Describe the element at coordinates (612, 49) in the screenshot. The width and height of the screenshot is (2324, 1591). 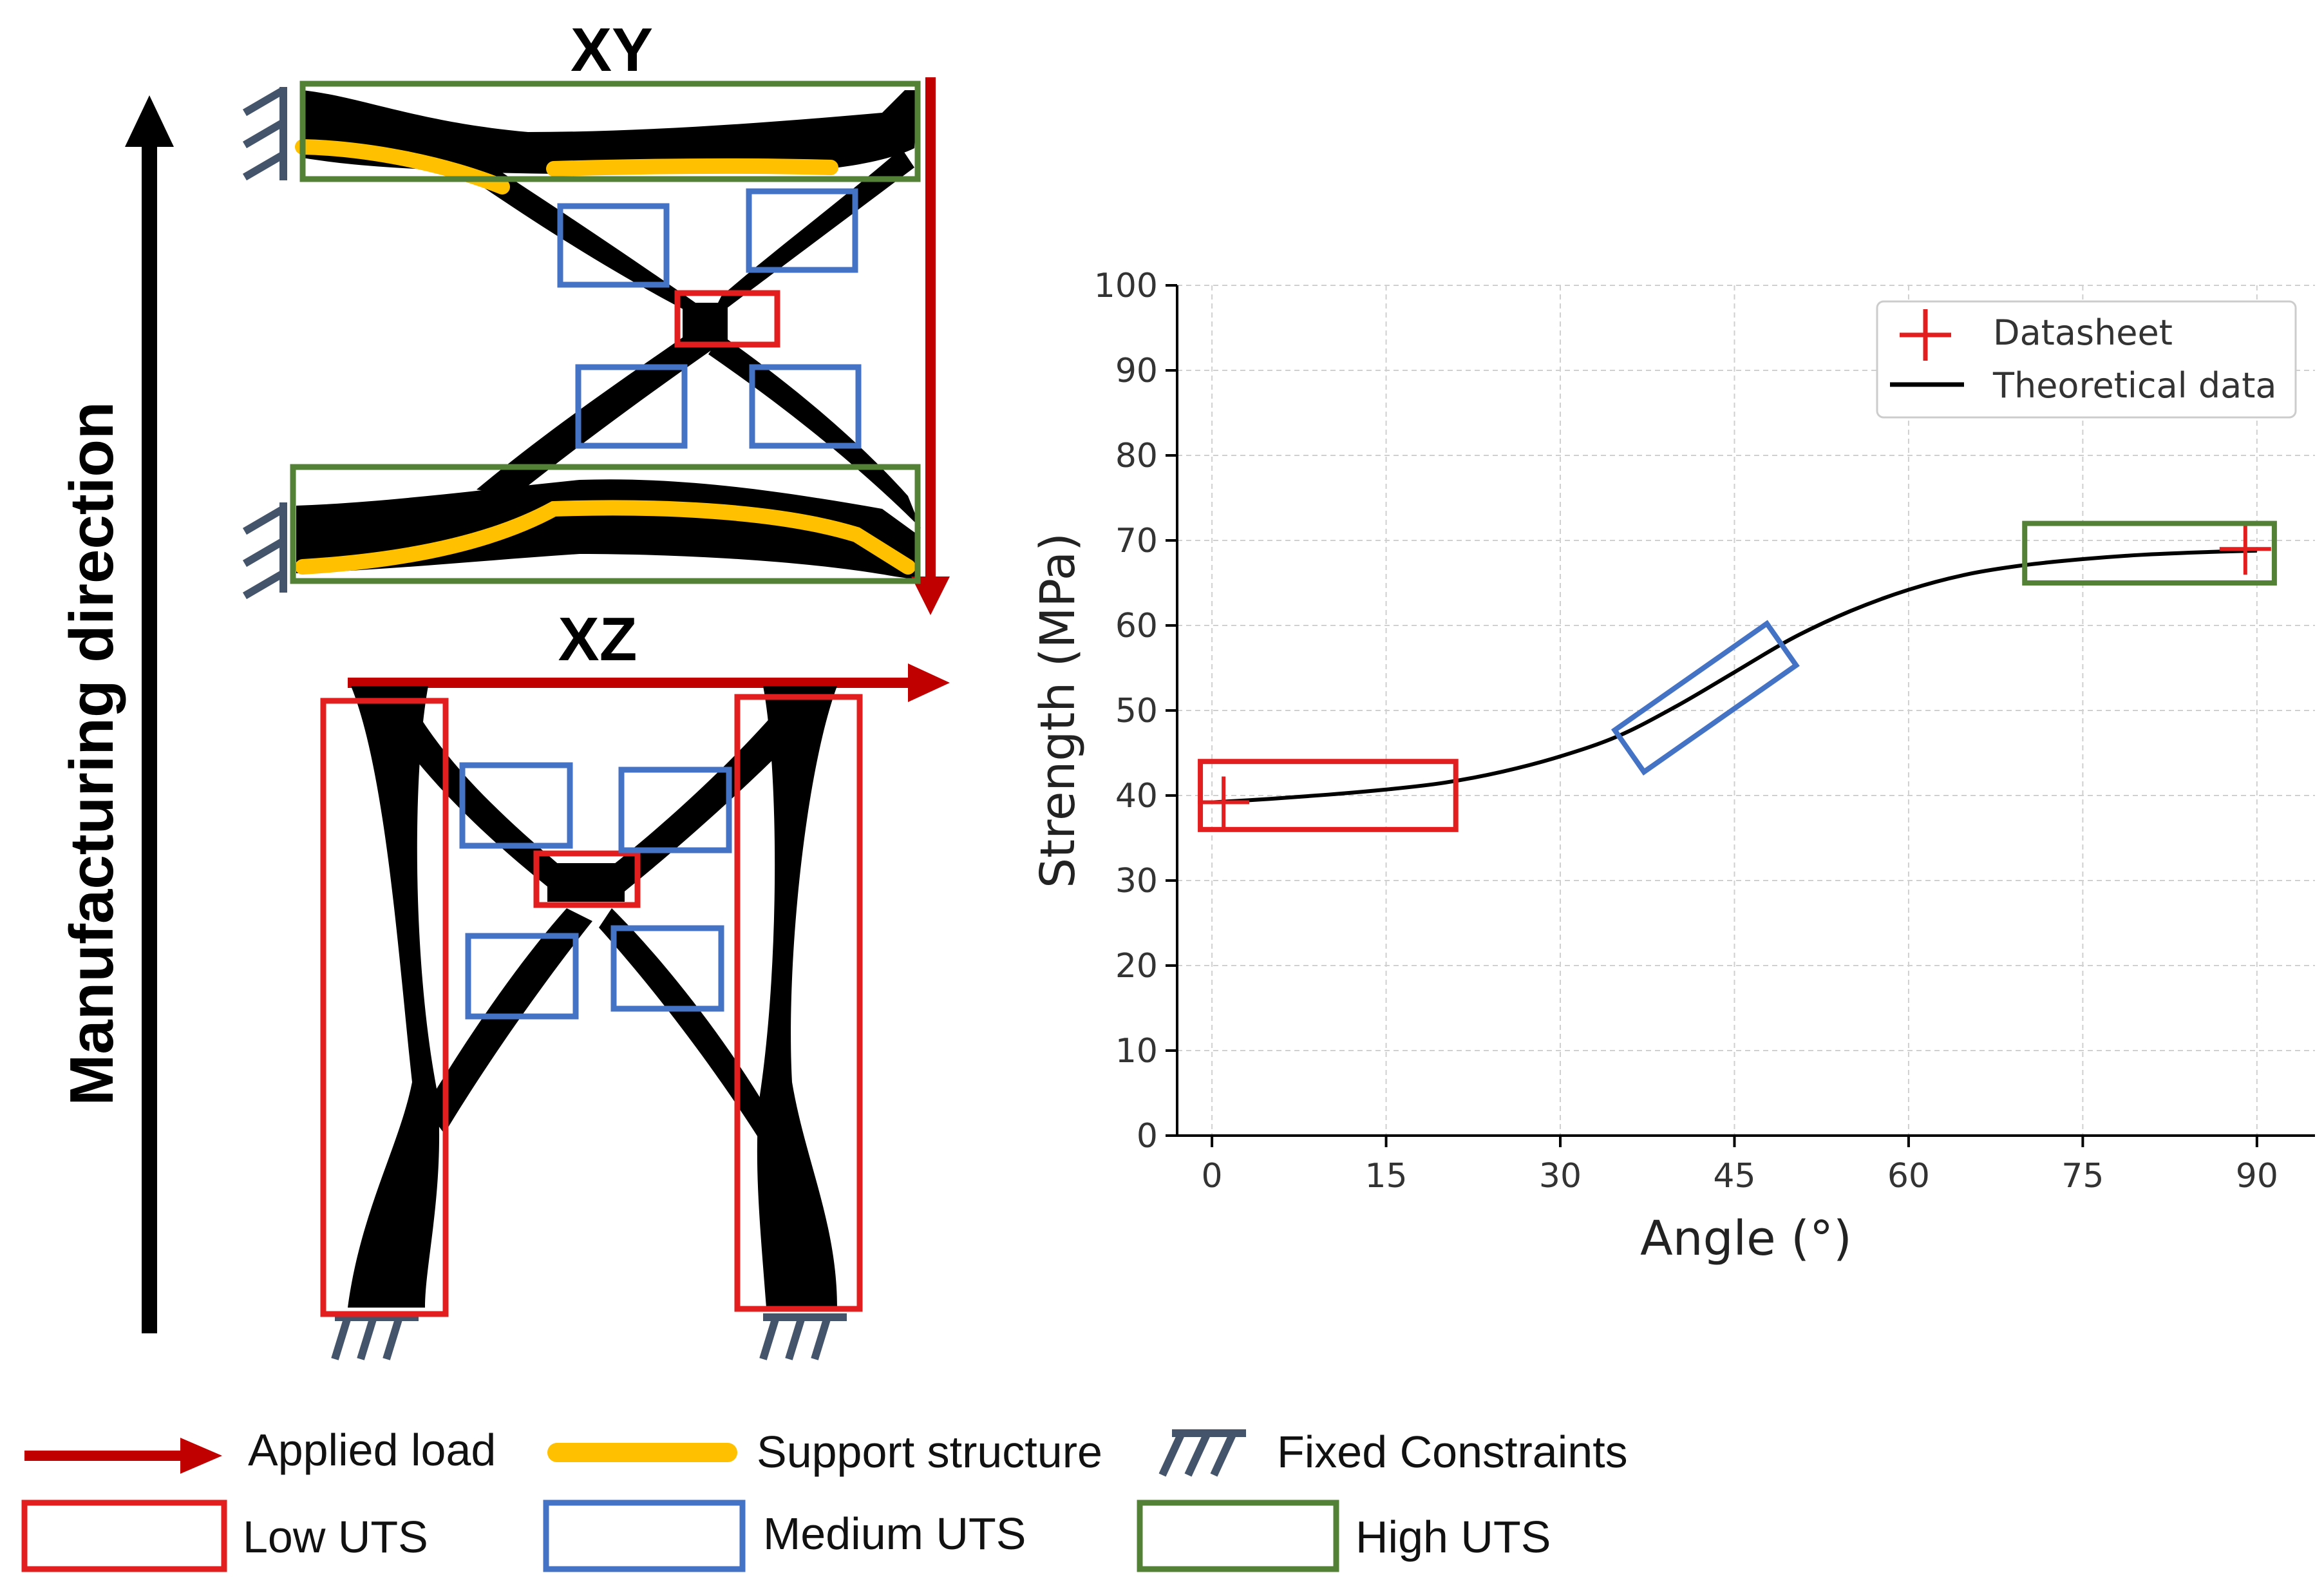
I see `xy-title: XY` at that location.